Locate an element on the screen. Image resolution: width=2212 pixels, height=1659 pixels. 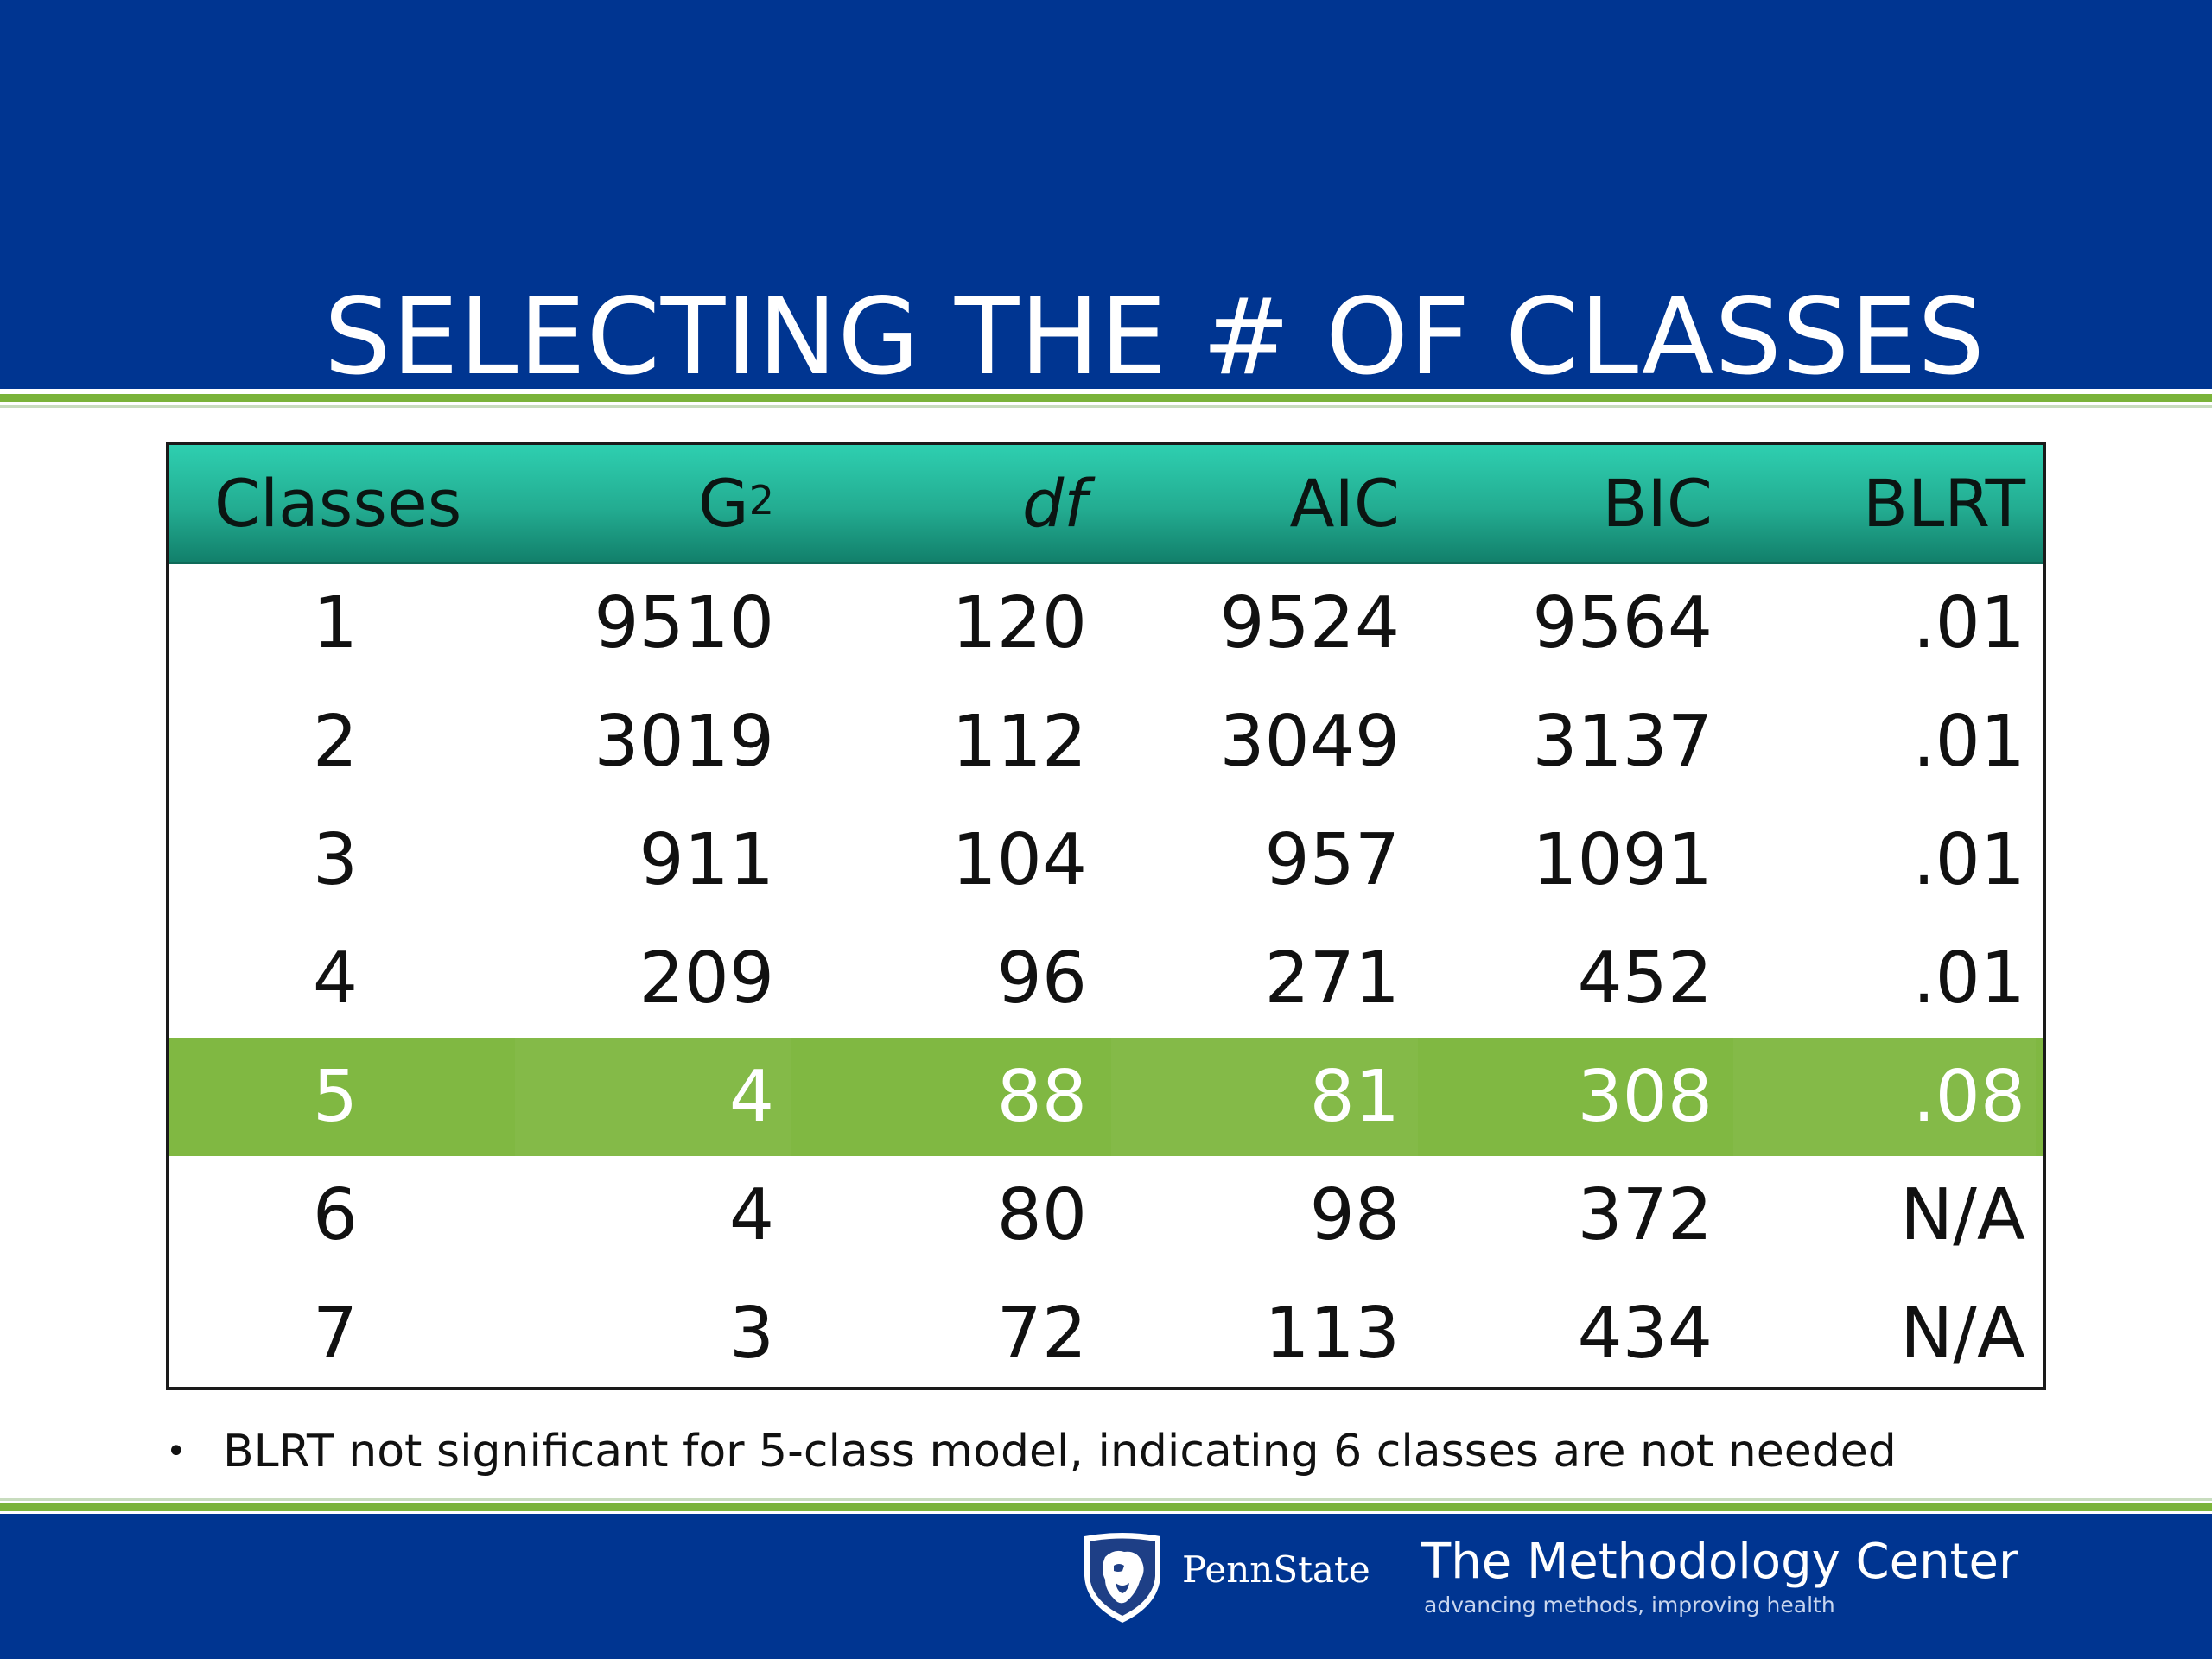
cell-classes: 2 is located at coordinates (335, 742).